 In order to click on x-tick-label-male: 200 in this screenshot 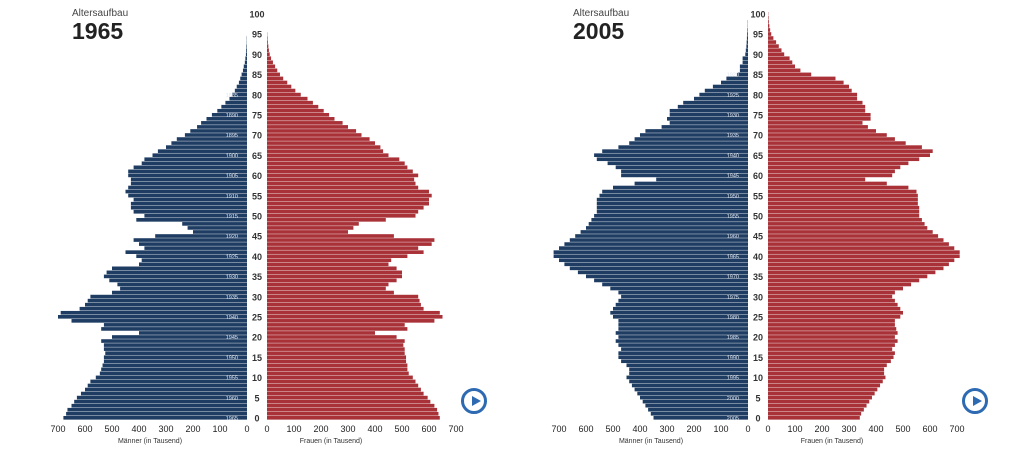, I will do `click(693, 429)`.